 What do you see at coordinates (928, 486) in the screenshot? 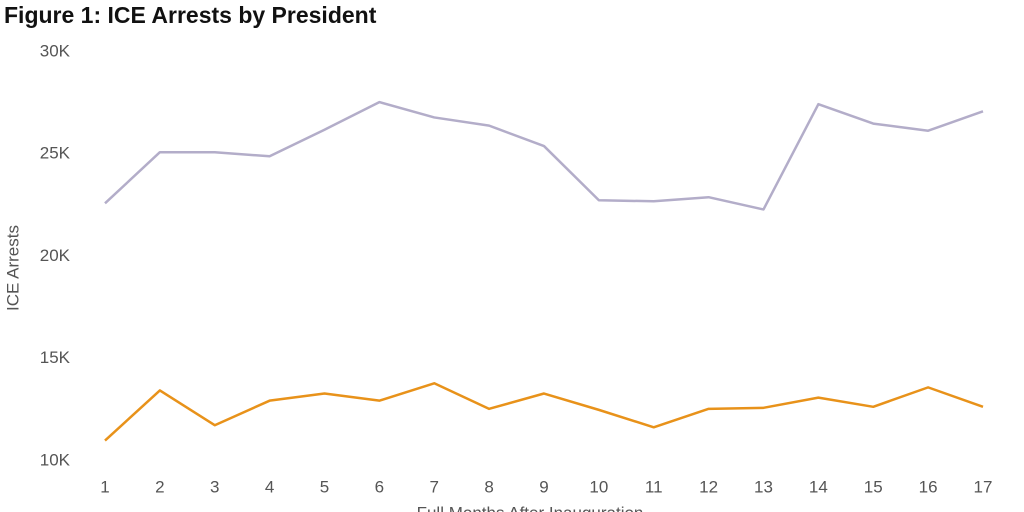
I see `x-tick-label: 16` at bounding box center [928, 486].